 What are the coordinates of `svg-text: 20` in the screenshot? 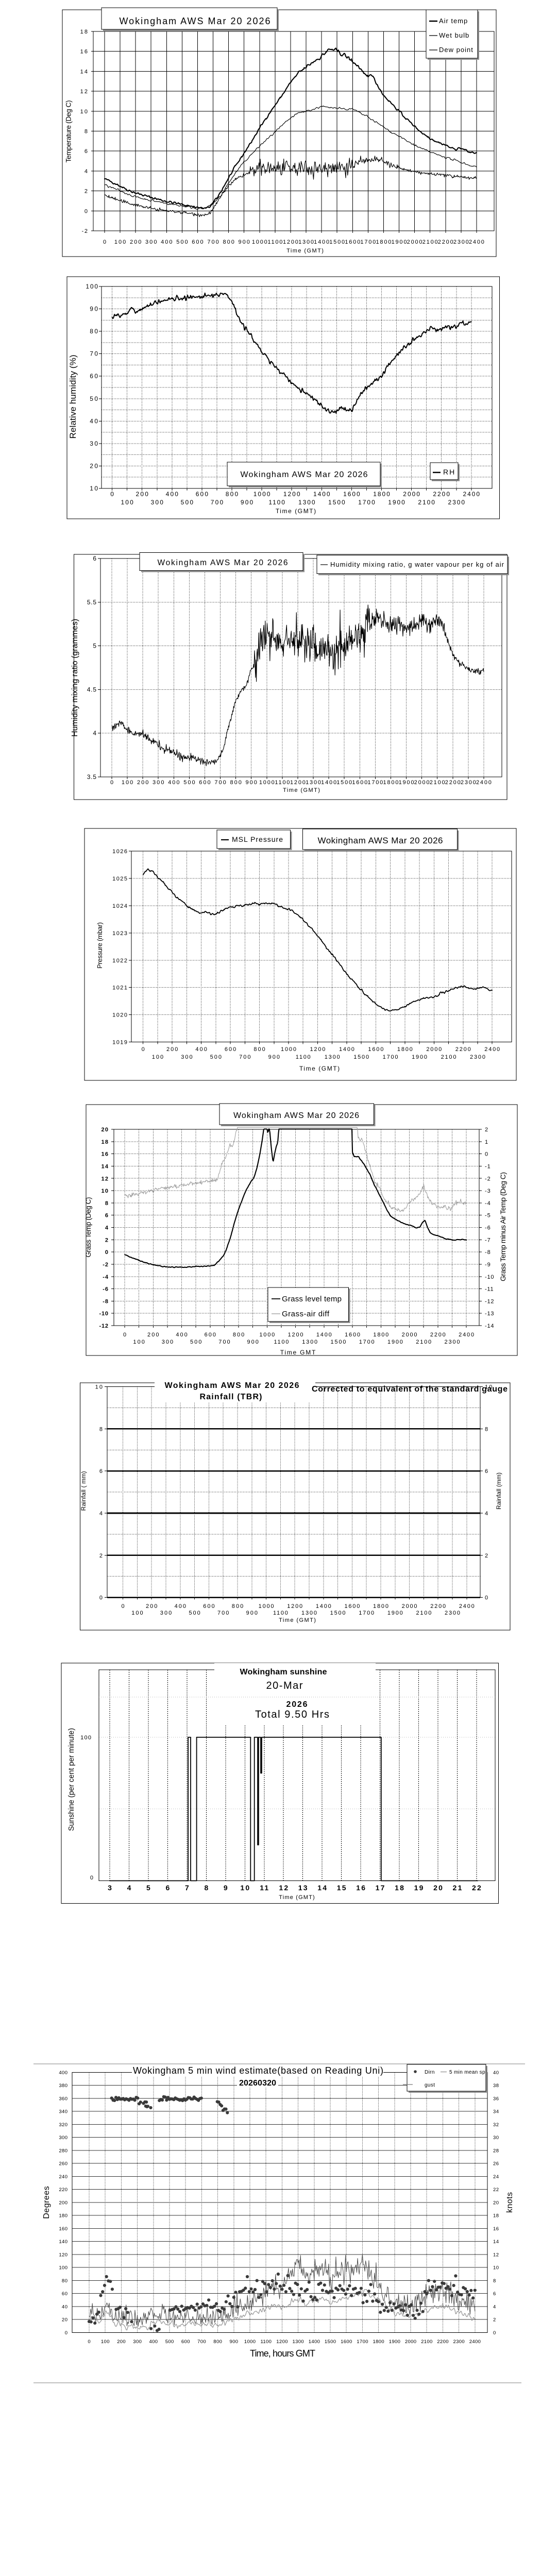 It's located at (64, 2320).